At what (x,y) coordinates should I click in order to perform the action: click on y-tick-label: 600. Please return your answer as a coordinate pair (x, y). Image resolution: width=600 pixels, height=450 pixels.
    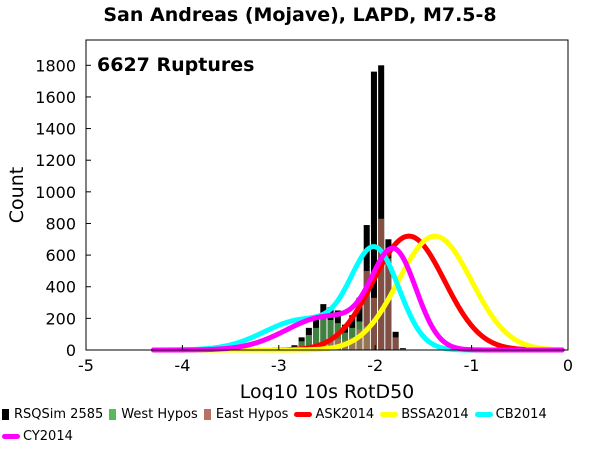
    Looking at the image, I should click on (60, 255).